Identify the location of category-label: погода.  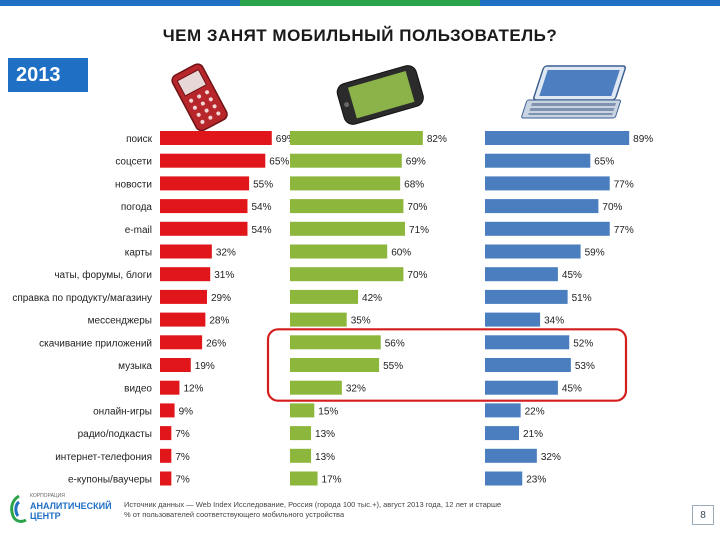
(137, 207).